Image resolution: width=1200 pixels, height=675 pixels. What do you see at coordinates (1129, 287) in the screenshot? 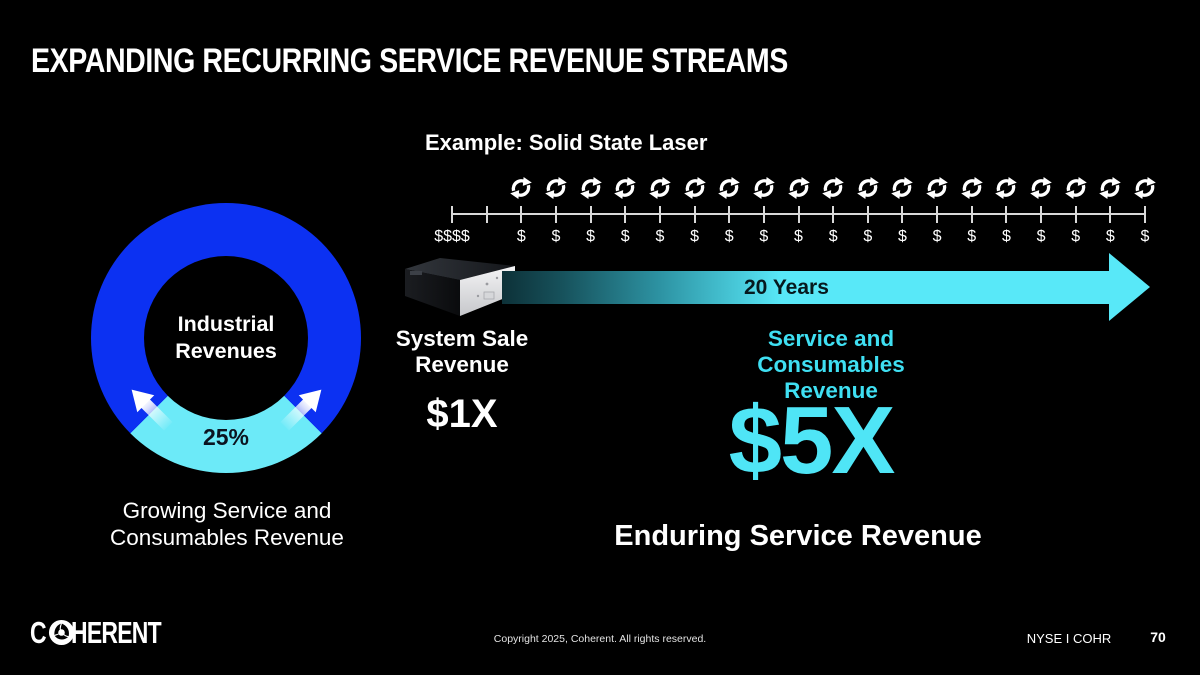
I see `timeline-arrow-head` at bounding box center [1129, 287].